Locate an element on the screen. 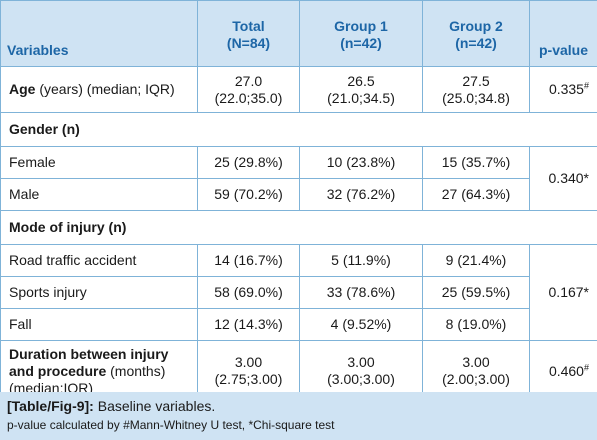 Image resolution: width=597 pixels, height=440 pixels. table-row-male: Male 59 (70.2%) 32 (76.2%) 27 (64.3%) is located at coordinates (298, 194).